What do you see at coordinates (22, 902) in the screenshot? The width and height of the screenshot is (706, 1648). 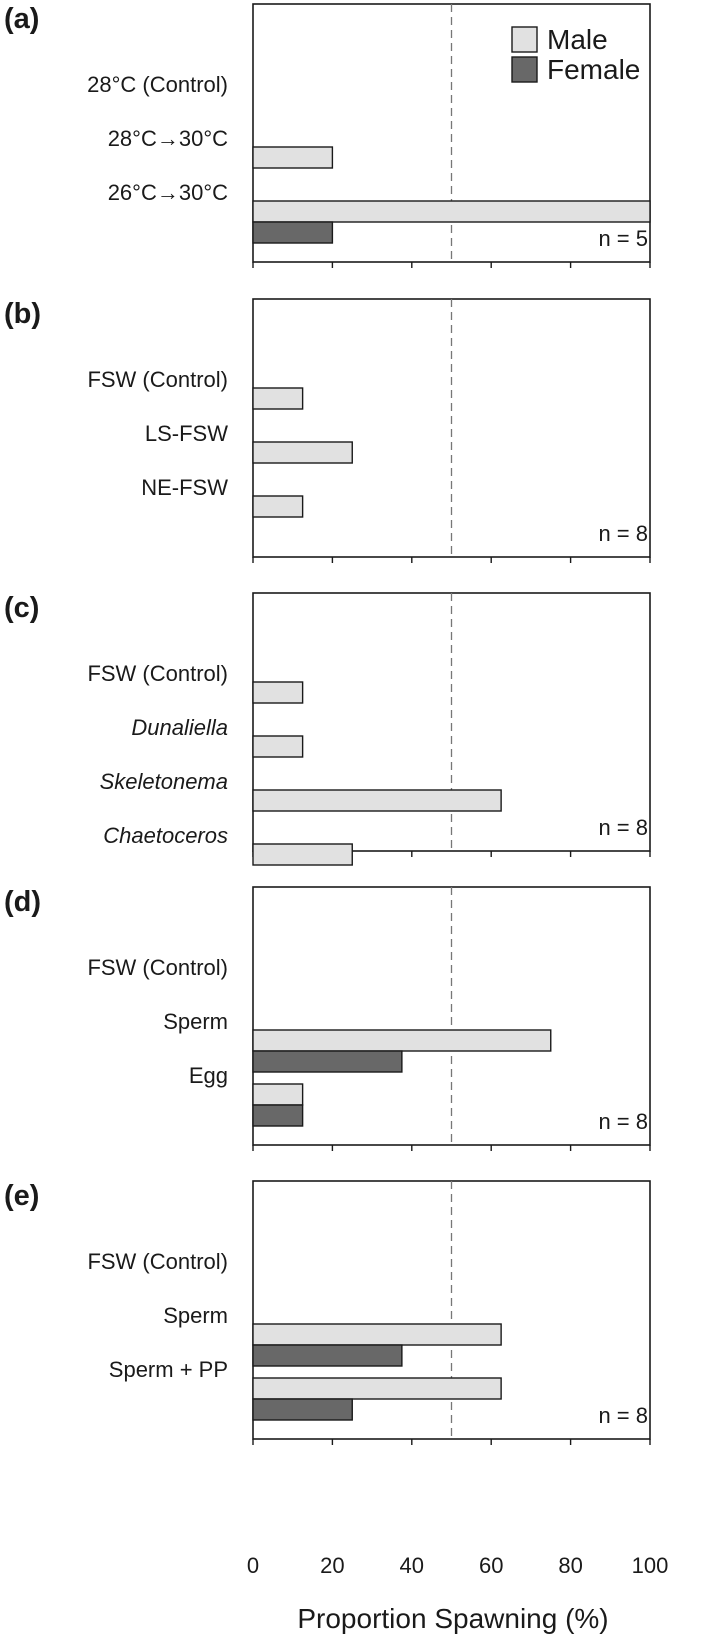 I see `panel-letter: (d)` at bounding box center [22, 902].